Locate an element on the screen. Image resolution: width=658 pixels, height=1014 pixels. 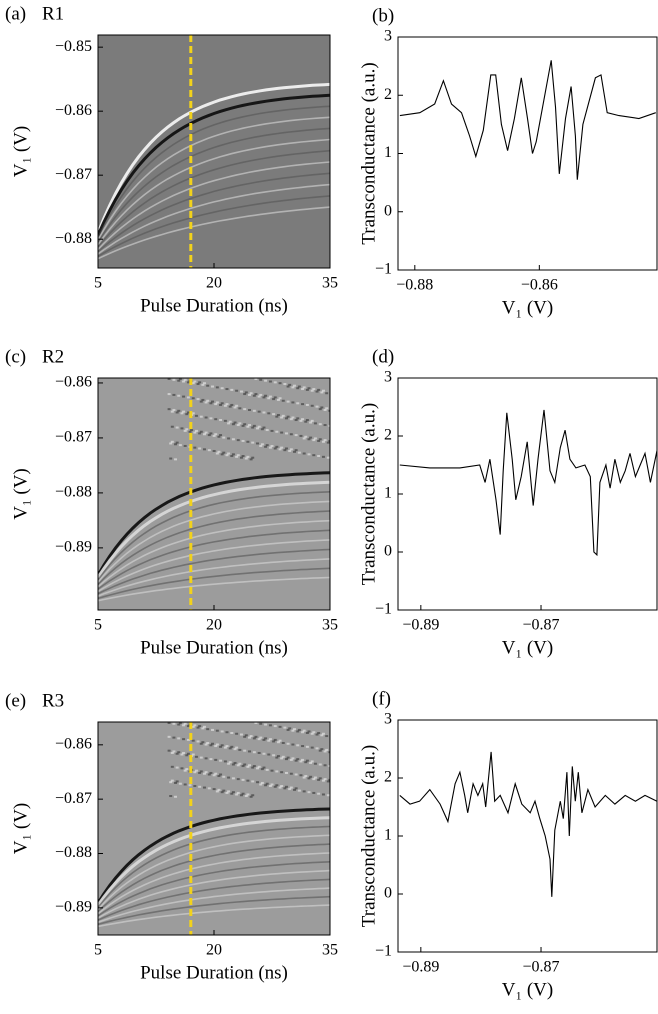
x-tick-label: −0.87 is located at coordinates (541, 967).